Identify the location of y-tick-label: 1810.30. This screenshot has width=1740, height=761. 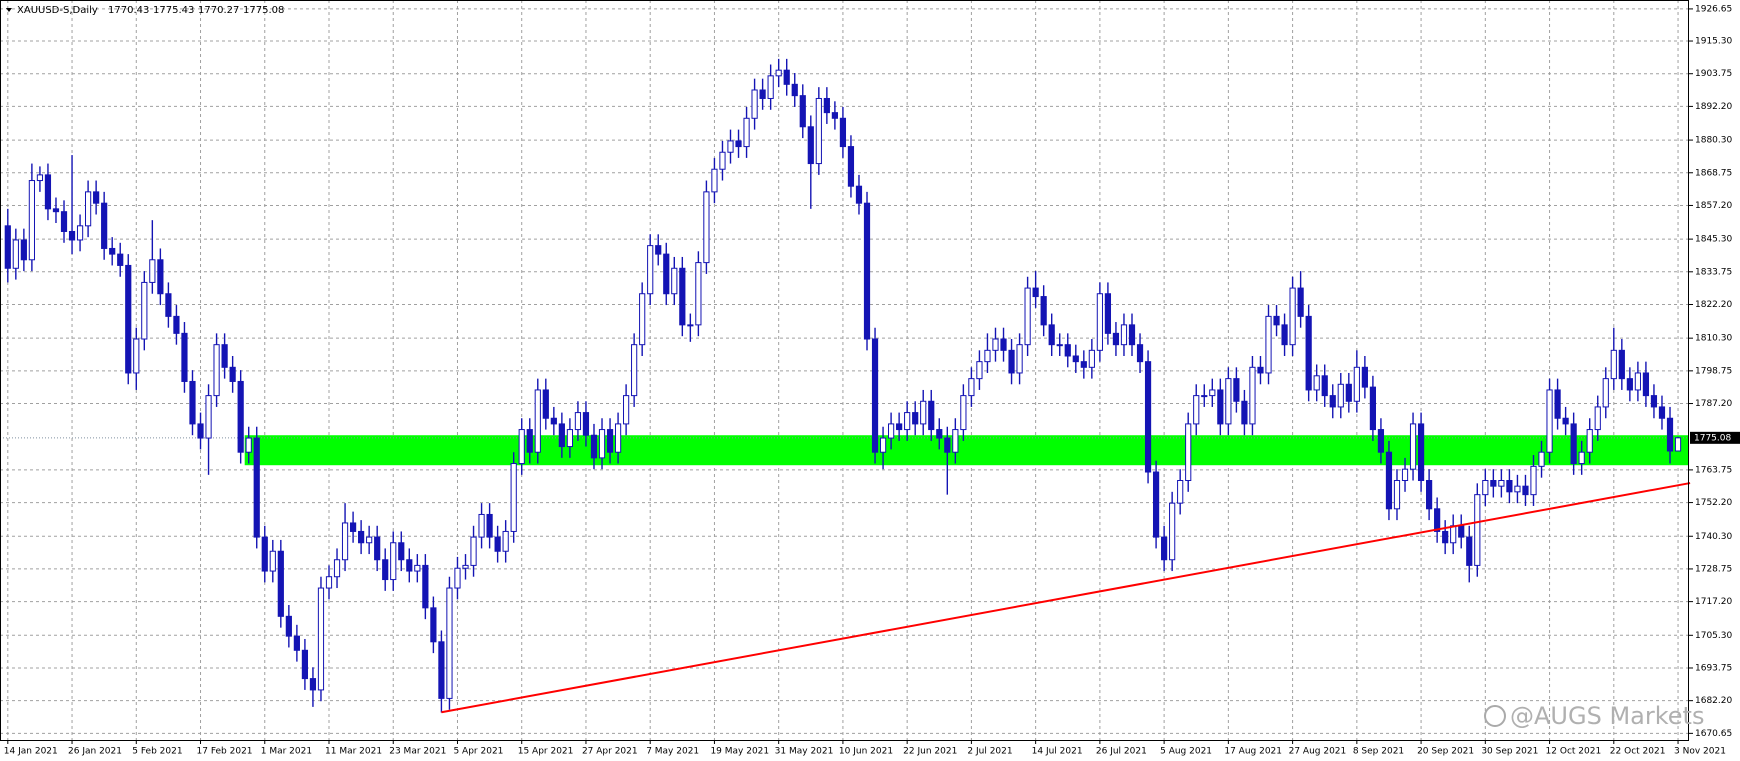
(1713, 339).